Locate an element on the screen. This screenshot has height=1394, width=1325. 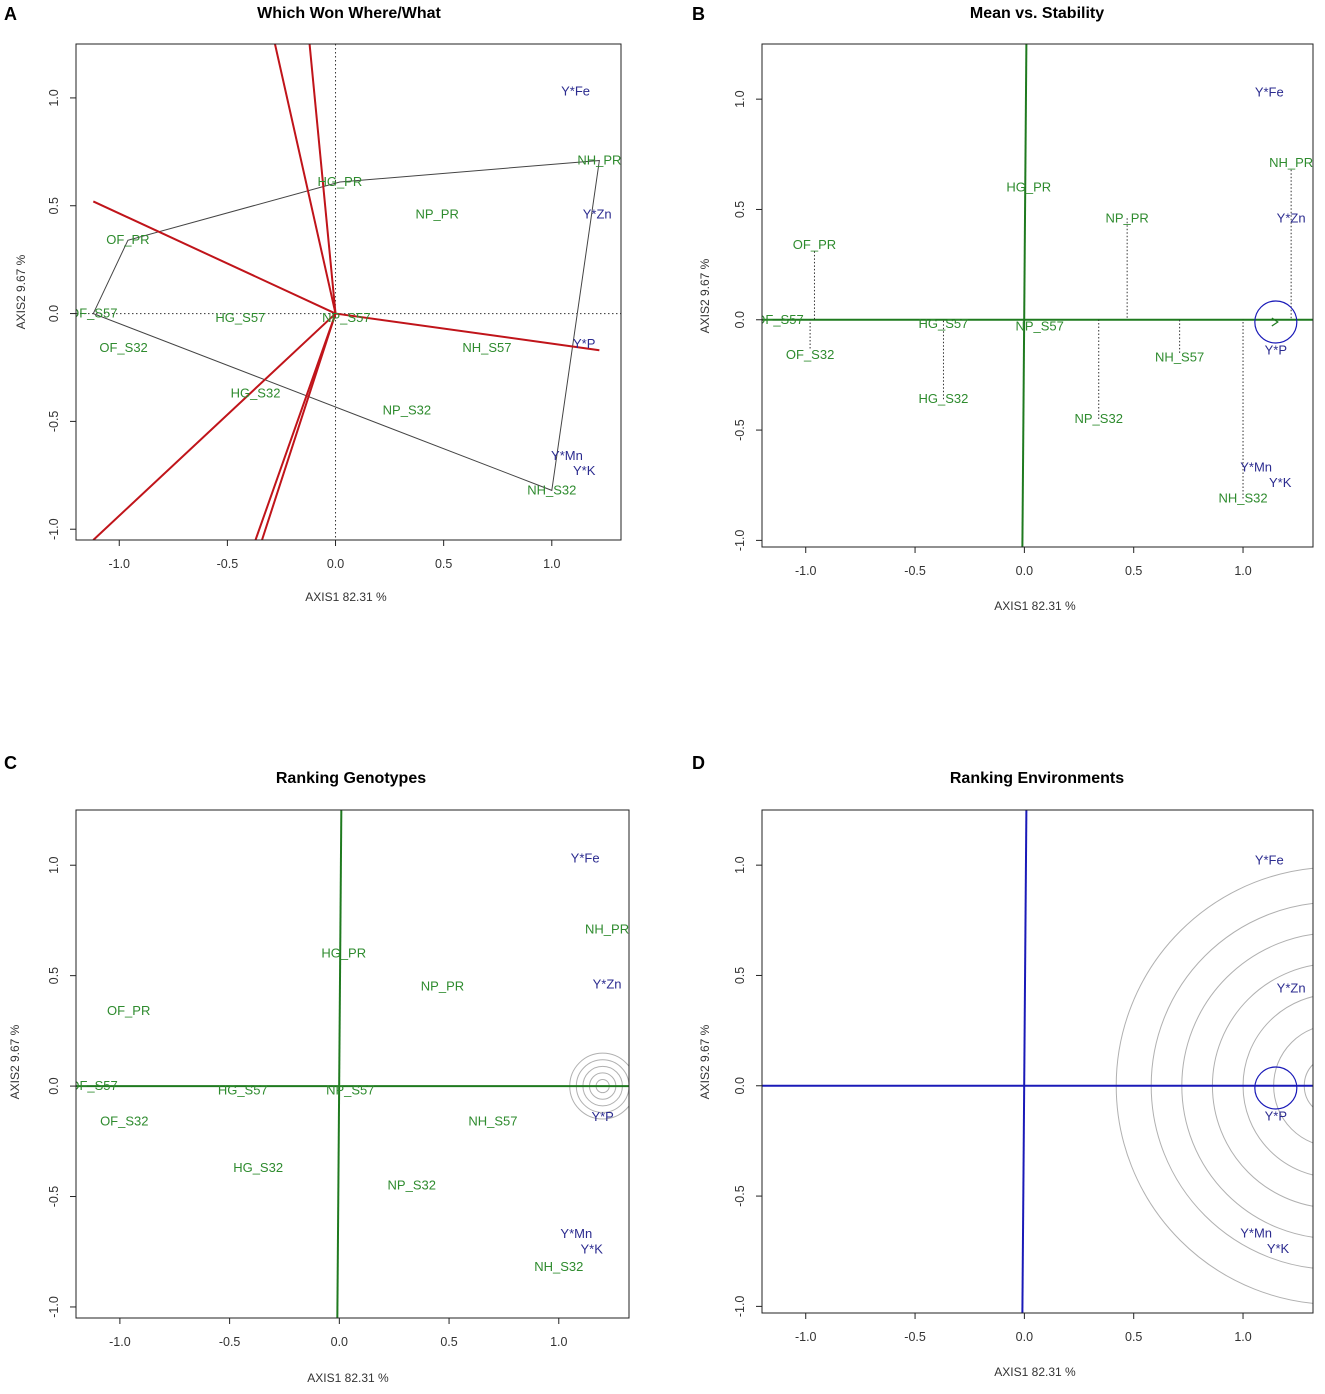
panel-b-xtick-label: -0.5 is located at coordinates (915, 571).